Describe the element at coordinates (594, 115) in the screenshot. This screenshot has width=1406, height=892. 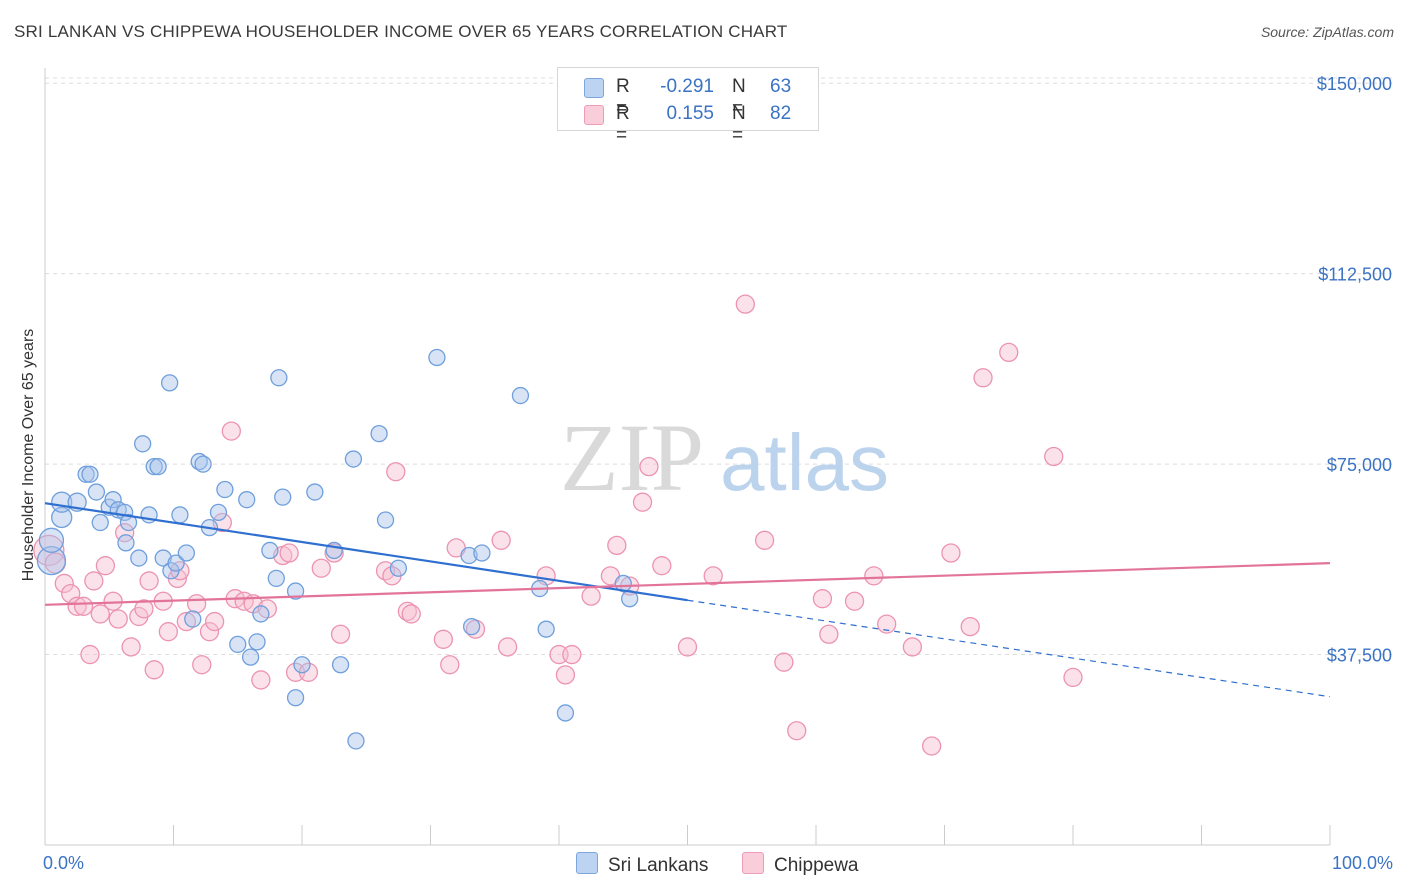
I see `legend-swatch-pink` at that location.